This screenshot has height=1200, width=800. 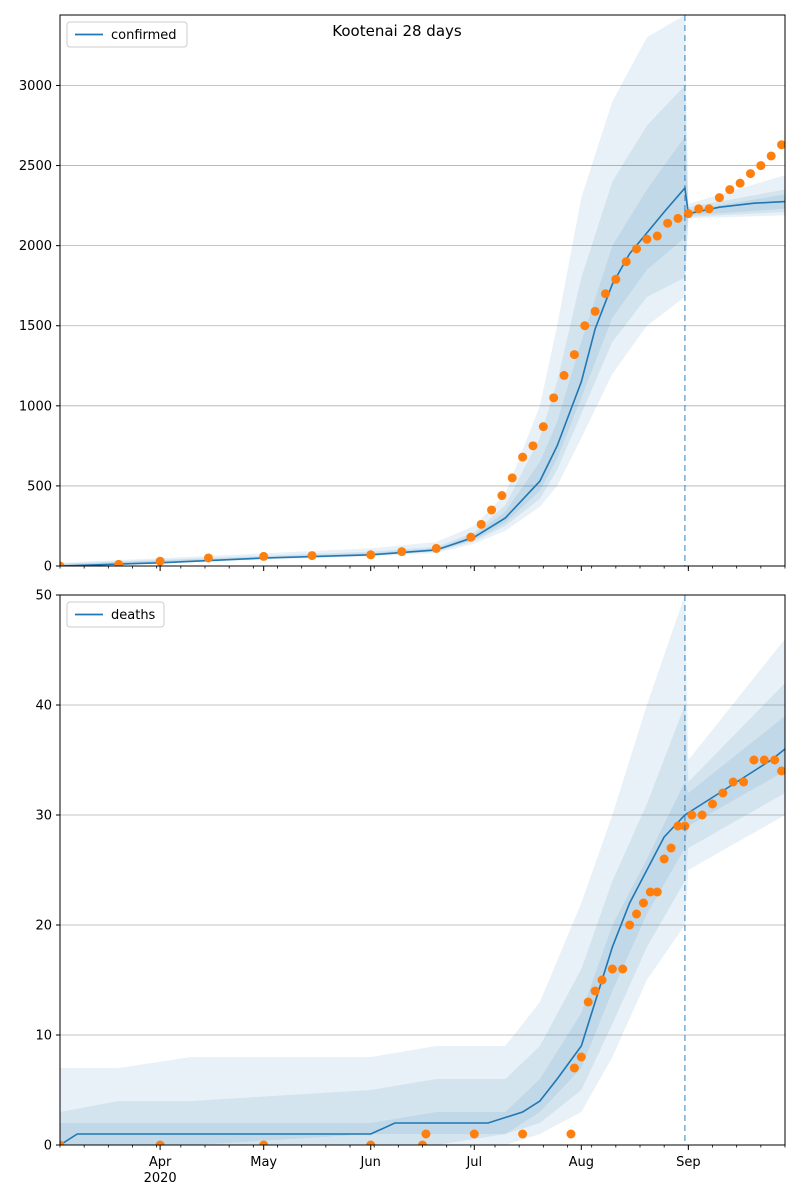 What do you see at coordinates (35, 406) in the screenshot?
I see `y-tick-label: 1000` at bounding box center [35, 406].